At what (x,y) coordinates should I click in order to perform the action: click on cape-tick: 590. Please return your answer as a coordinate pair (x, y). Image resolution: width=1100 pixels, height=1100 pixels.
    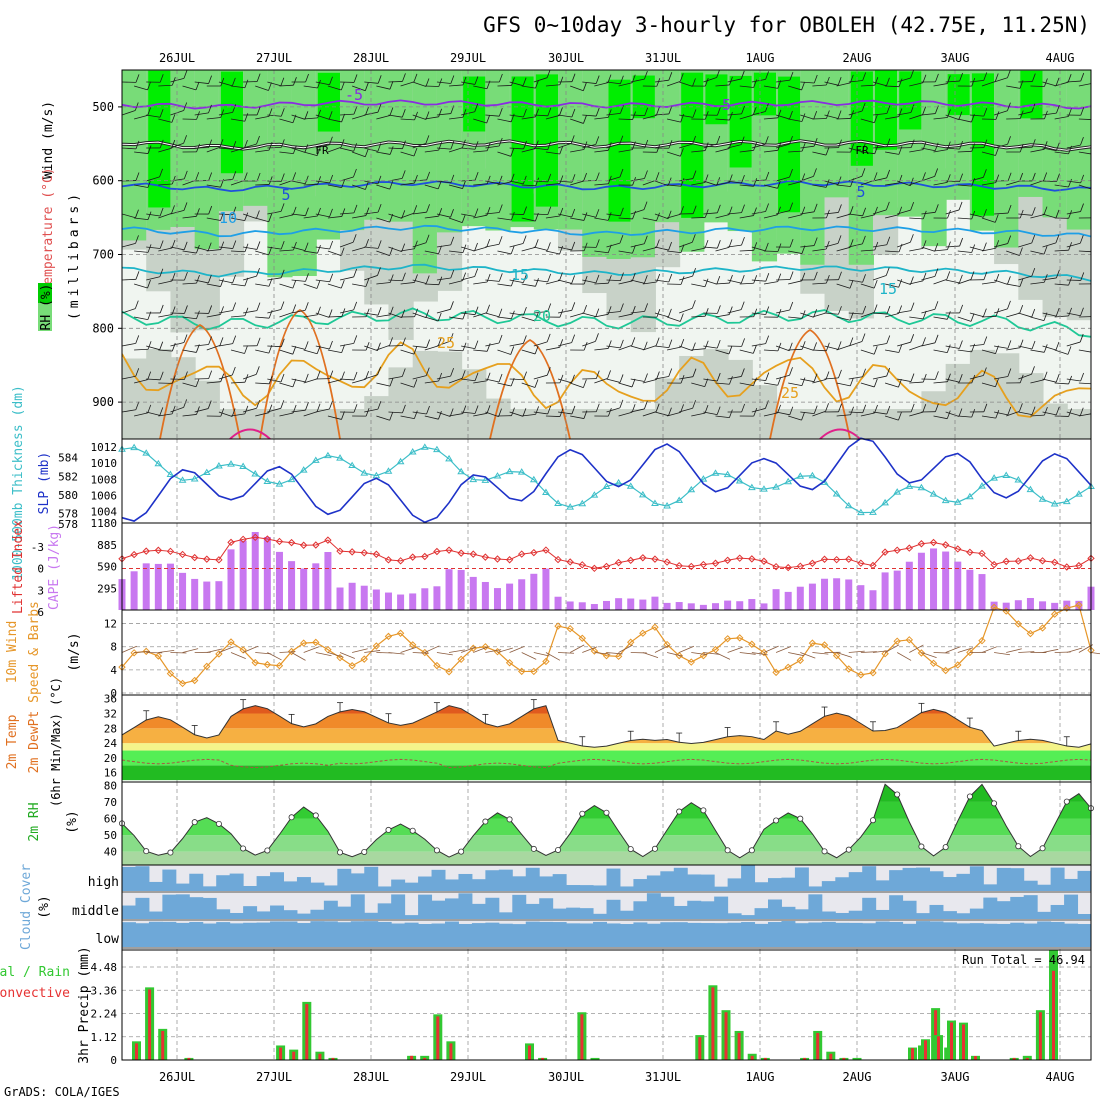
    Looking at the image, I should click on (107, 567).